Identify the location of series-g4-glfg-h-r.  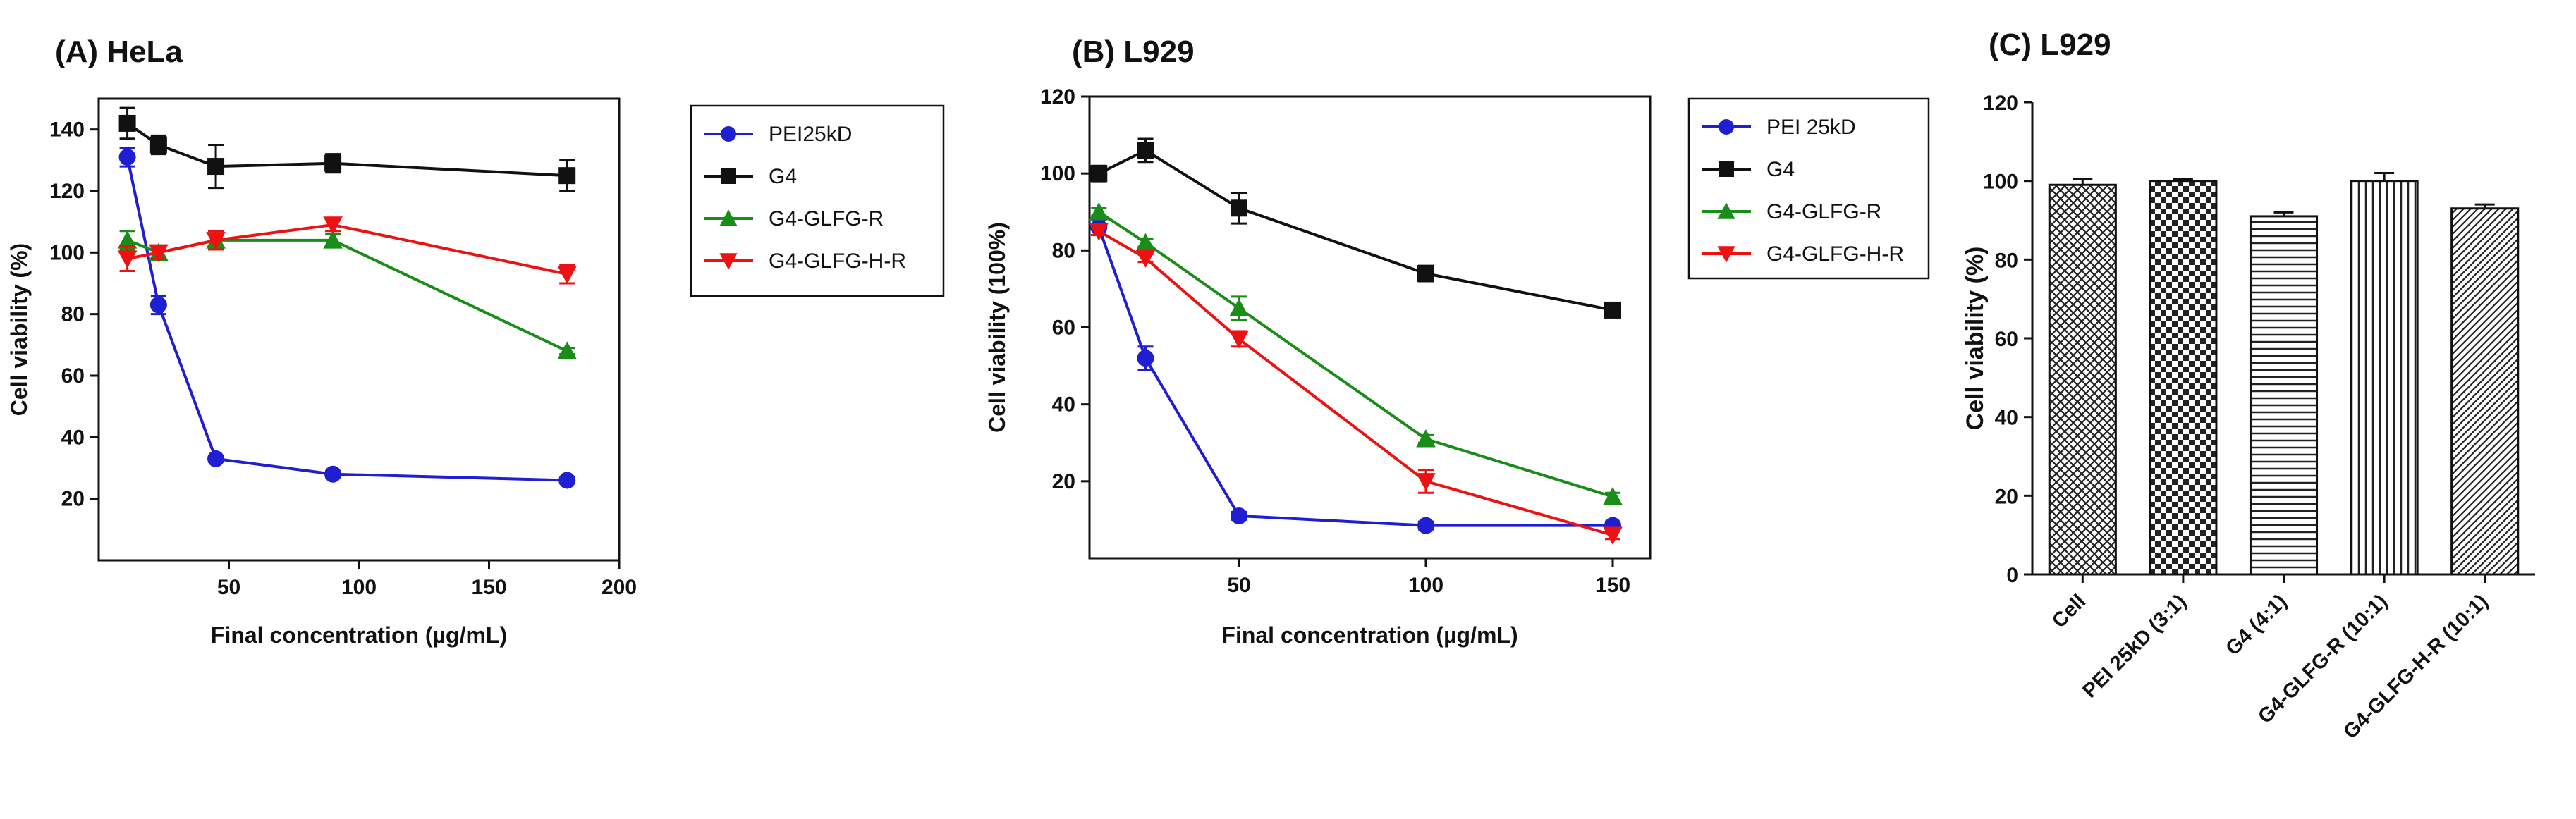
(1356, 384).